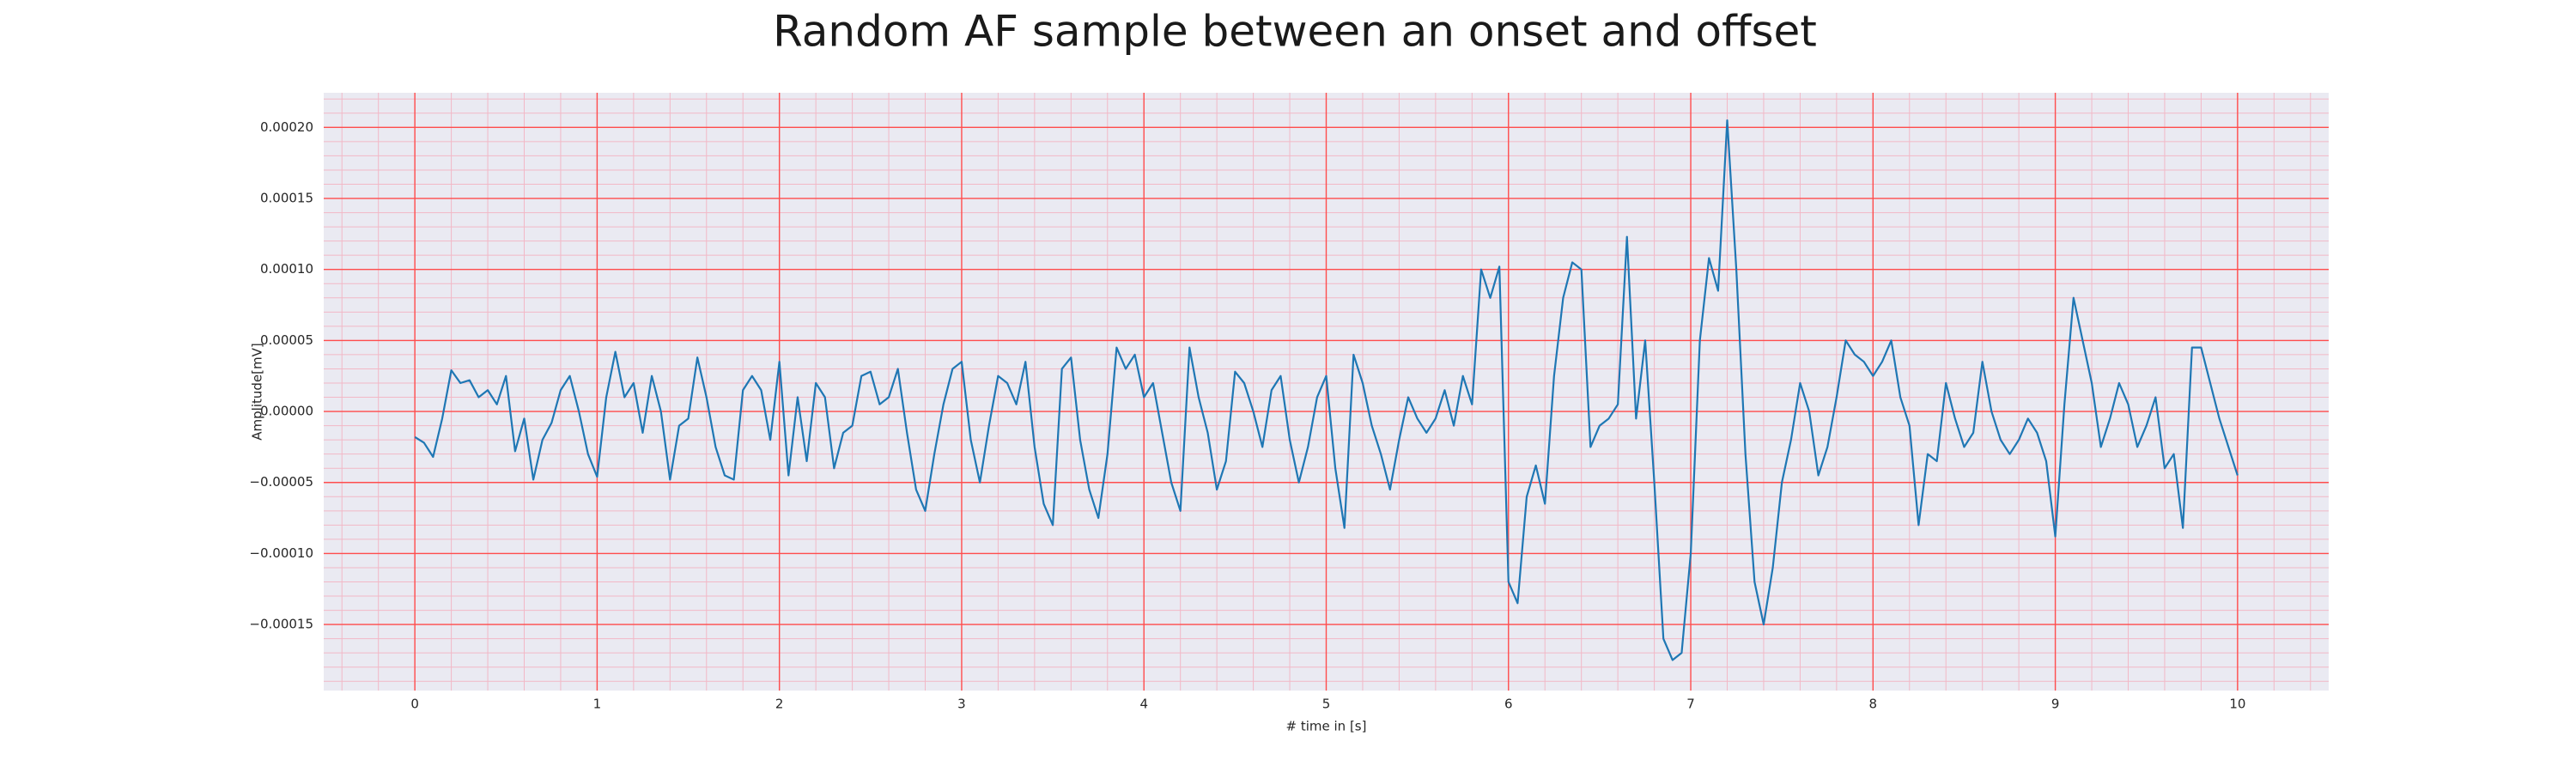  What do you see at coordinates (1508, 704) in the screenshot?
I see `x-tick-label: 6` at bounding box center [1508, 704].